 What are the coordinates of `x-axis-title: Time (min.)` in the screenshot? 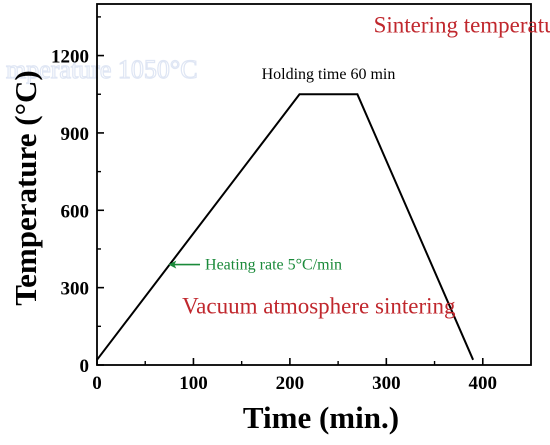 It's located at (321, 417).